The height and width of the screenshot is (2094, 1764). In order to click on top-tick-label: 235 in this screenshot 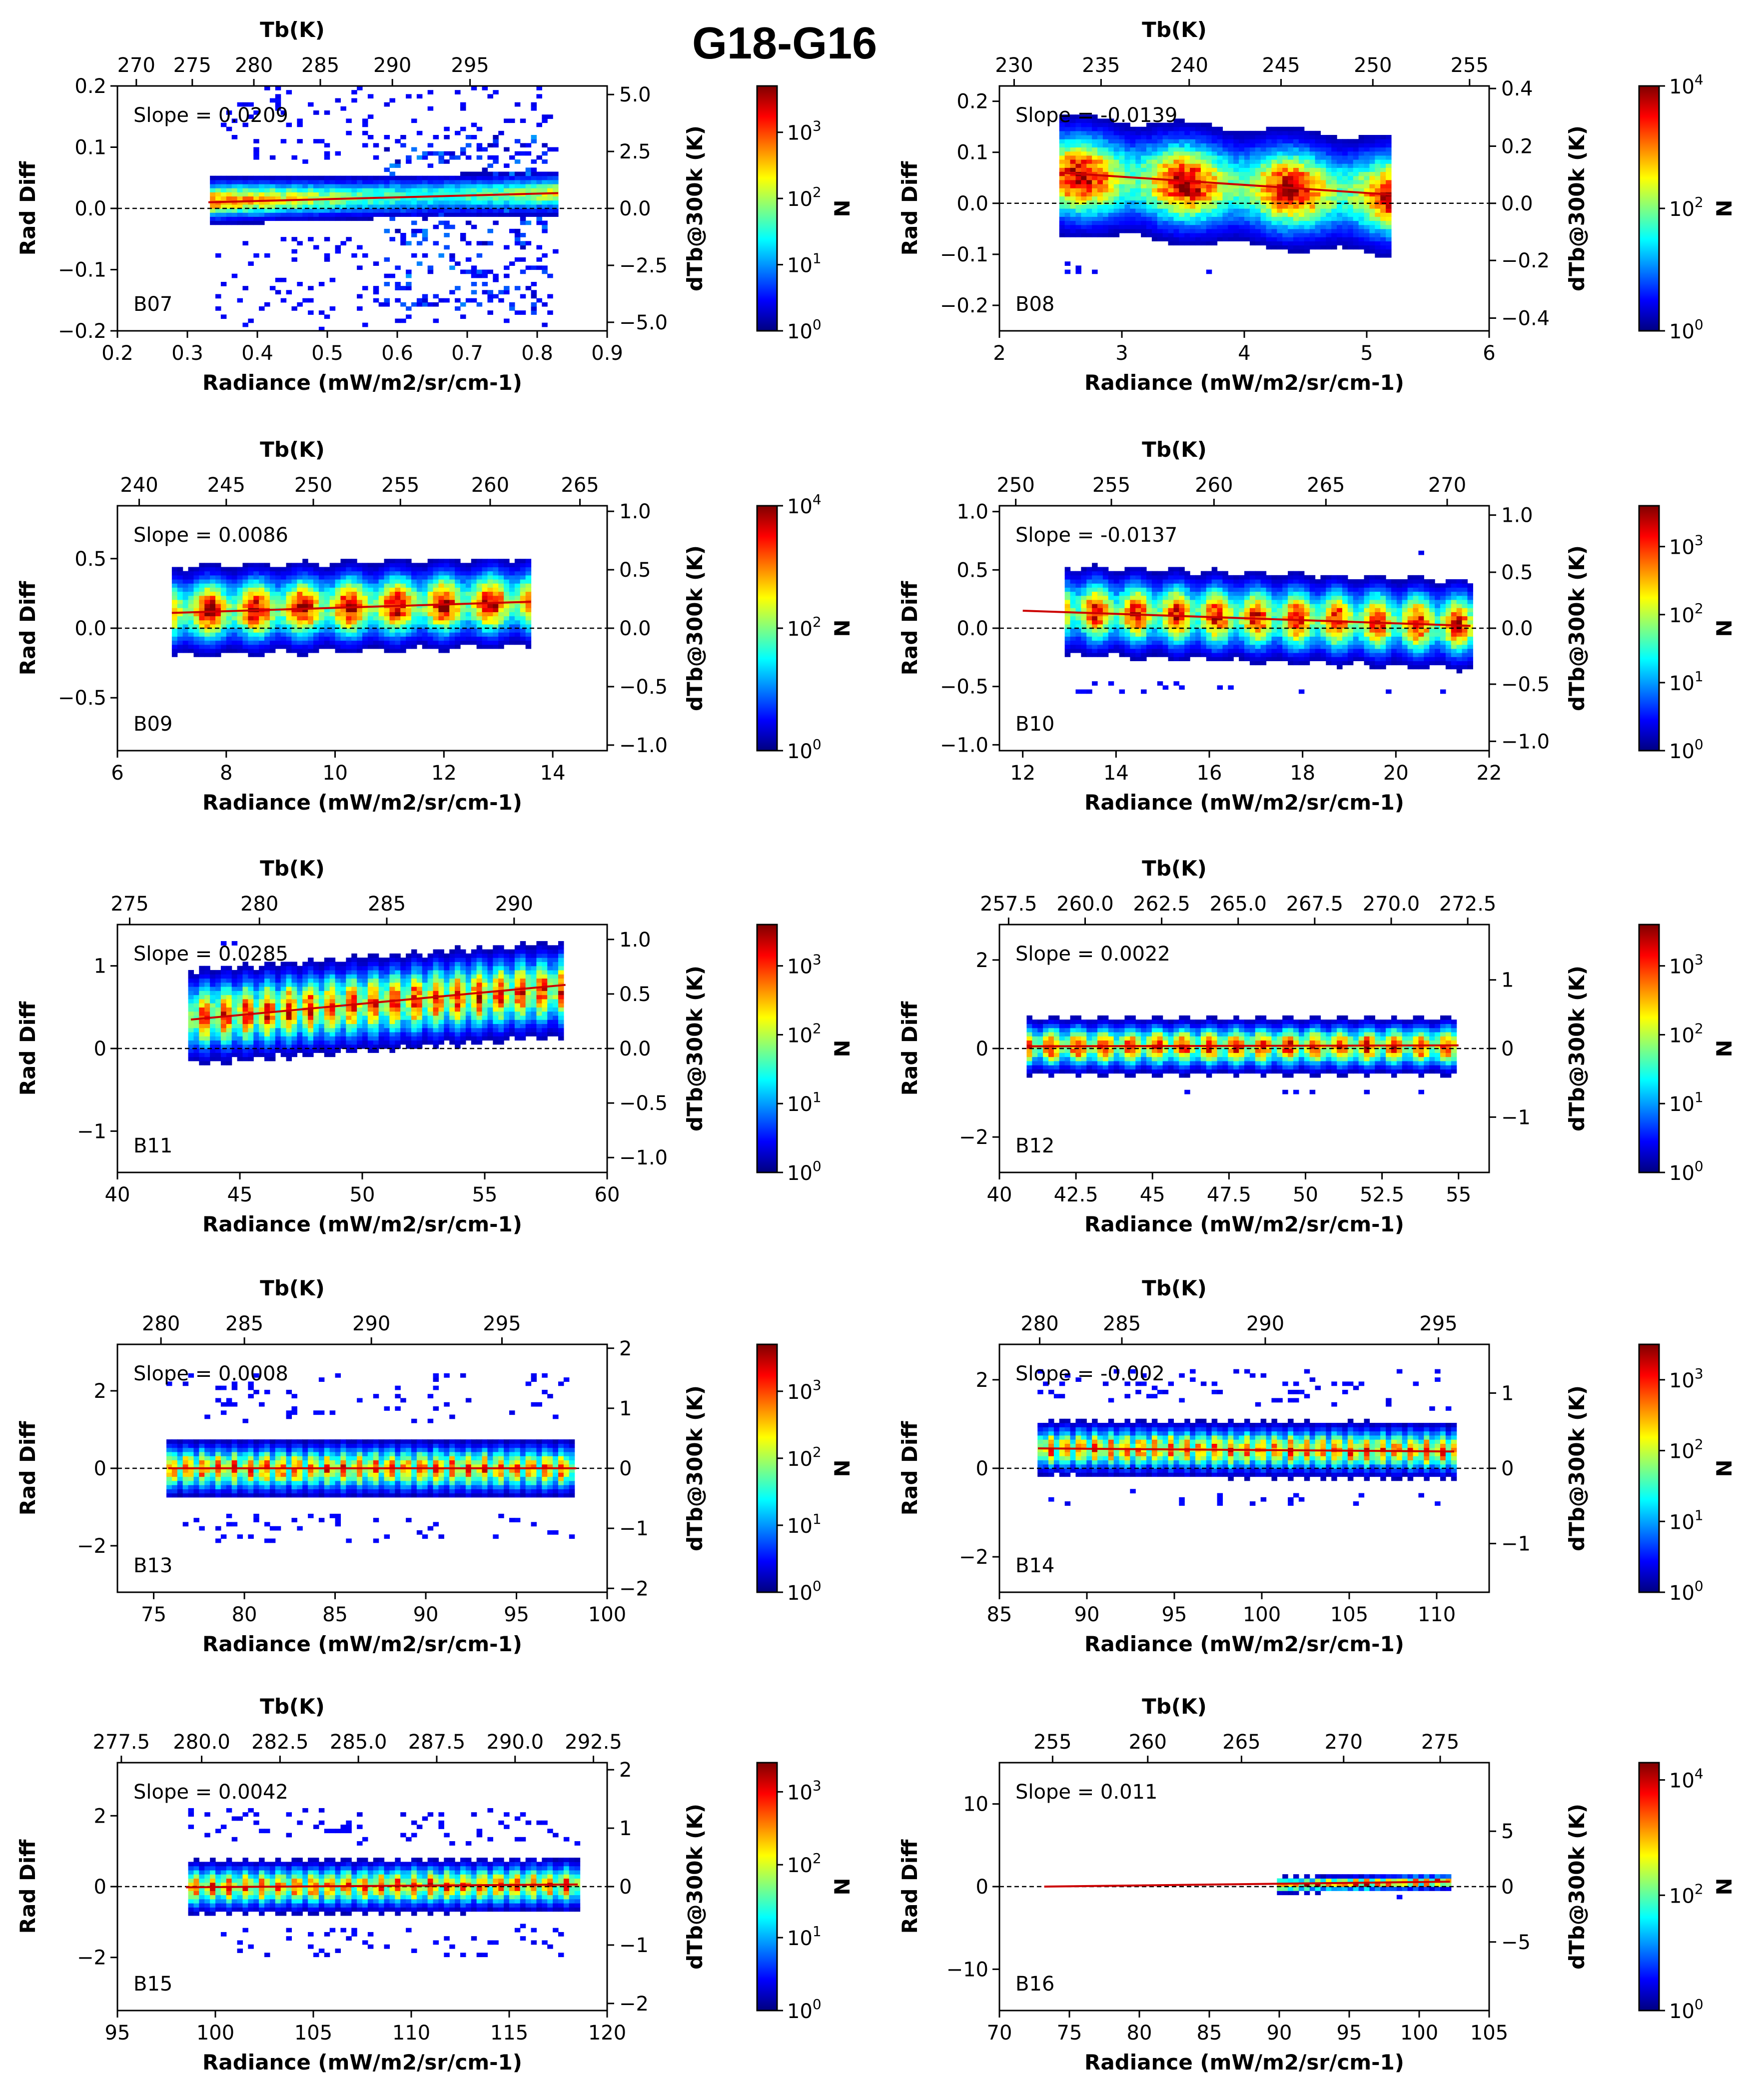, I will do `click(1101, 65)`.